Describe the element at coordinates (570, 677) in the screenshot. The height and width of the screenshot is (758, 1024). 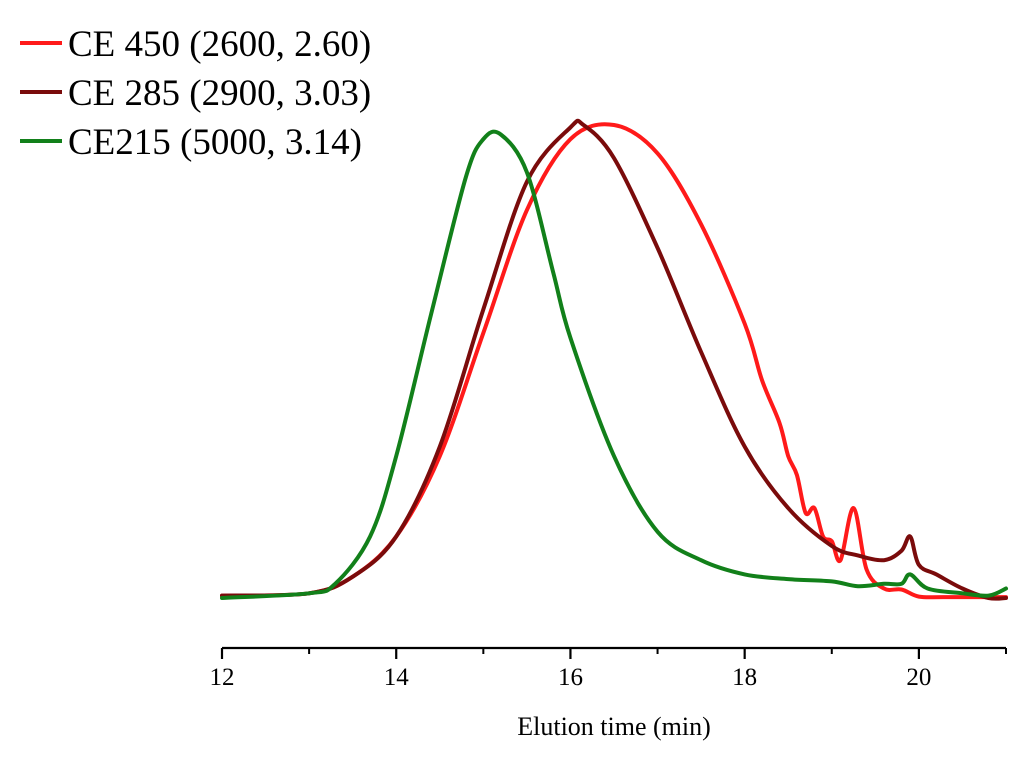
I see `x-tick-label-16: 16` at that location.